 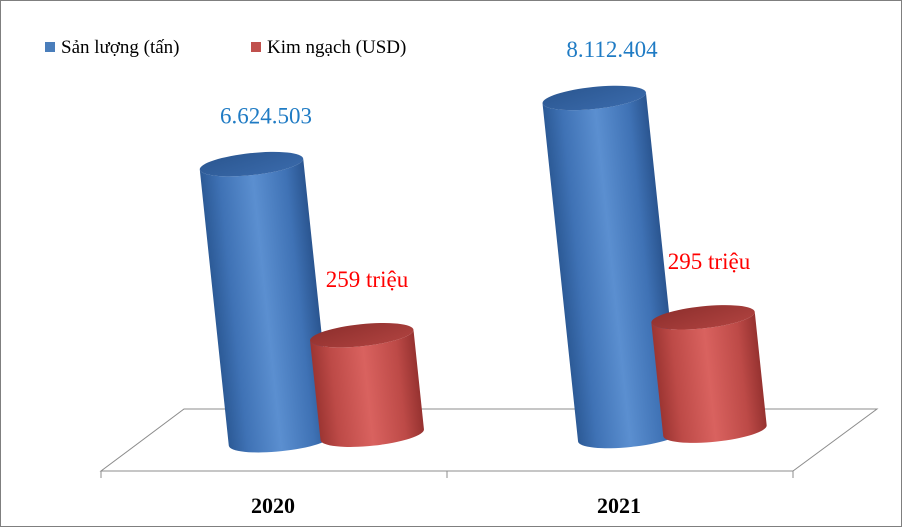 I want to click on cylinder-top-san-luong-2021, so click(x=594, y=98).